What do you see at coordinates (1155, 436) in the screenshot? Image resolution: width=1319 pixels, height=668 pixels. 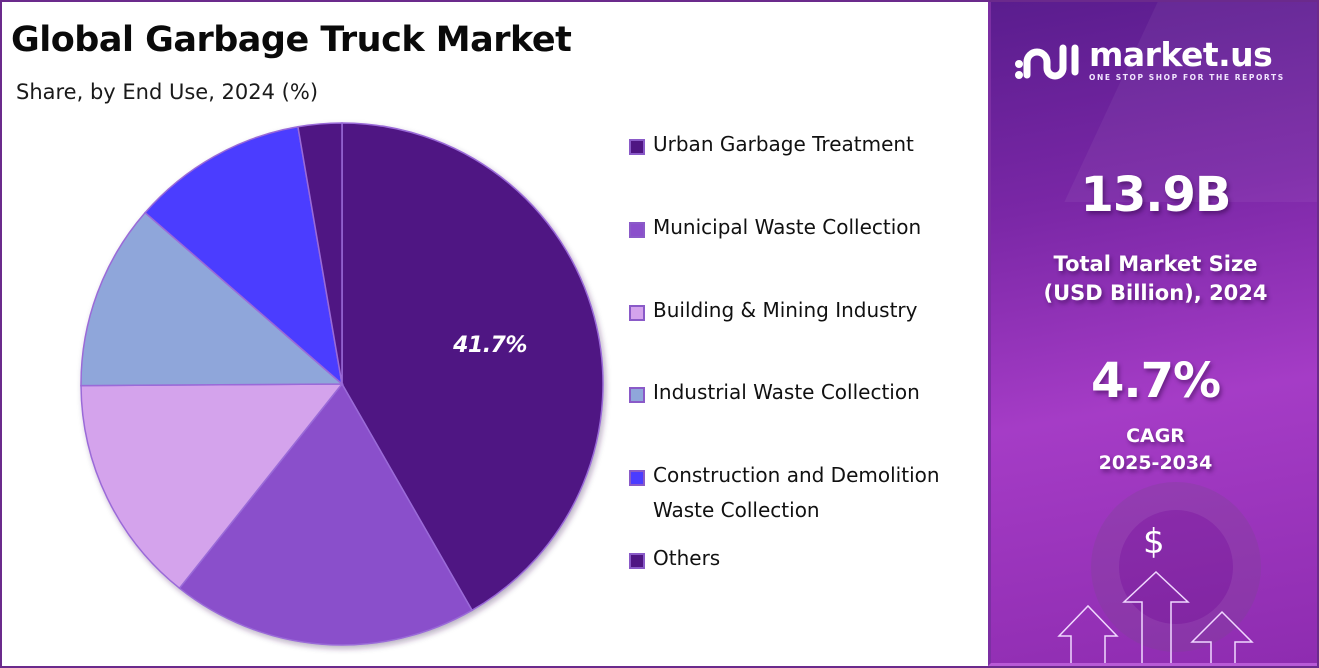 I see `cagr-label: CAGR` at bounding box center [1155, 436].